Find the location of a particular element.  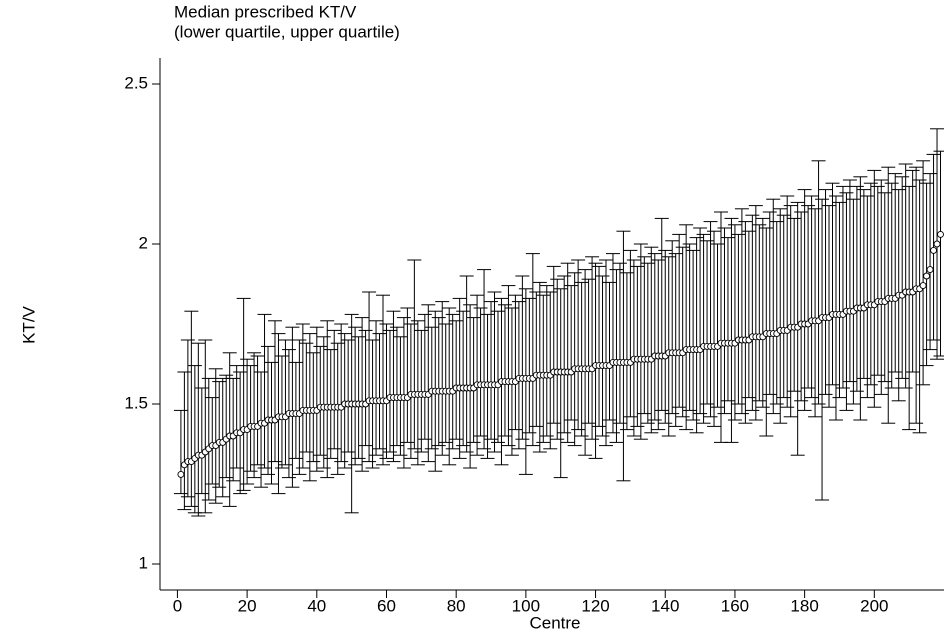

x-tick-label: 60 is located at coordinates (386, 605).